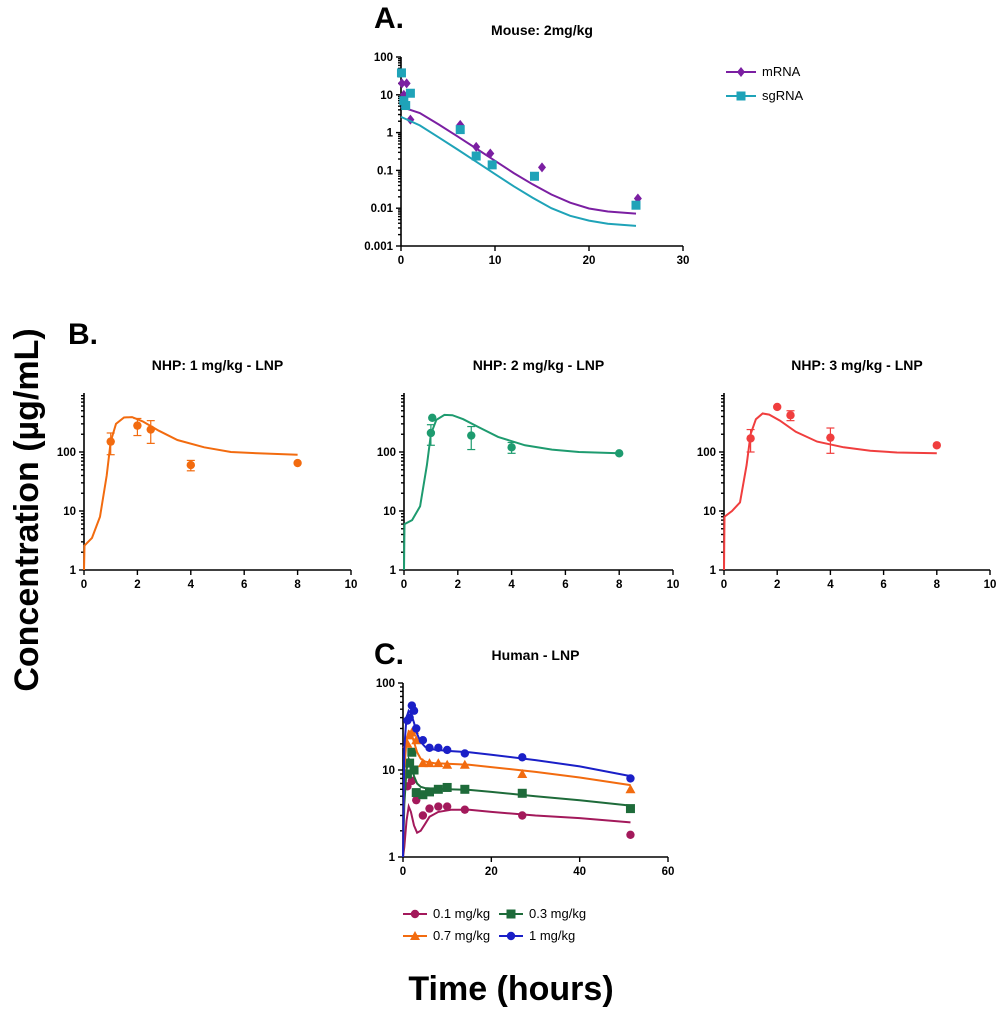 This screenshot has width=996, height=1011. Describe the element at coordinates (536, 655) in the screenshot. I see `chart-title: Human - LNP` at that location.